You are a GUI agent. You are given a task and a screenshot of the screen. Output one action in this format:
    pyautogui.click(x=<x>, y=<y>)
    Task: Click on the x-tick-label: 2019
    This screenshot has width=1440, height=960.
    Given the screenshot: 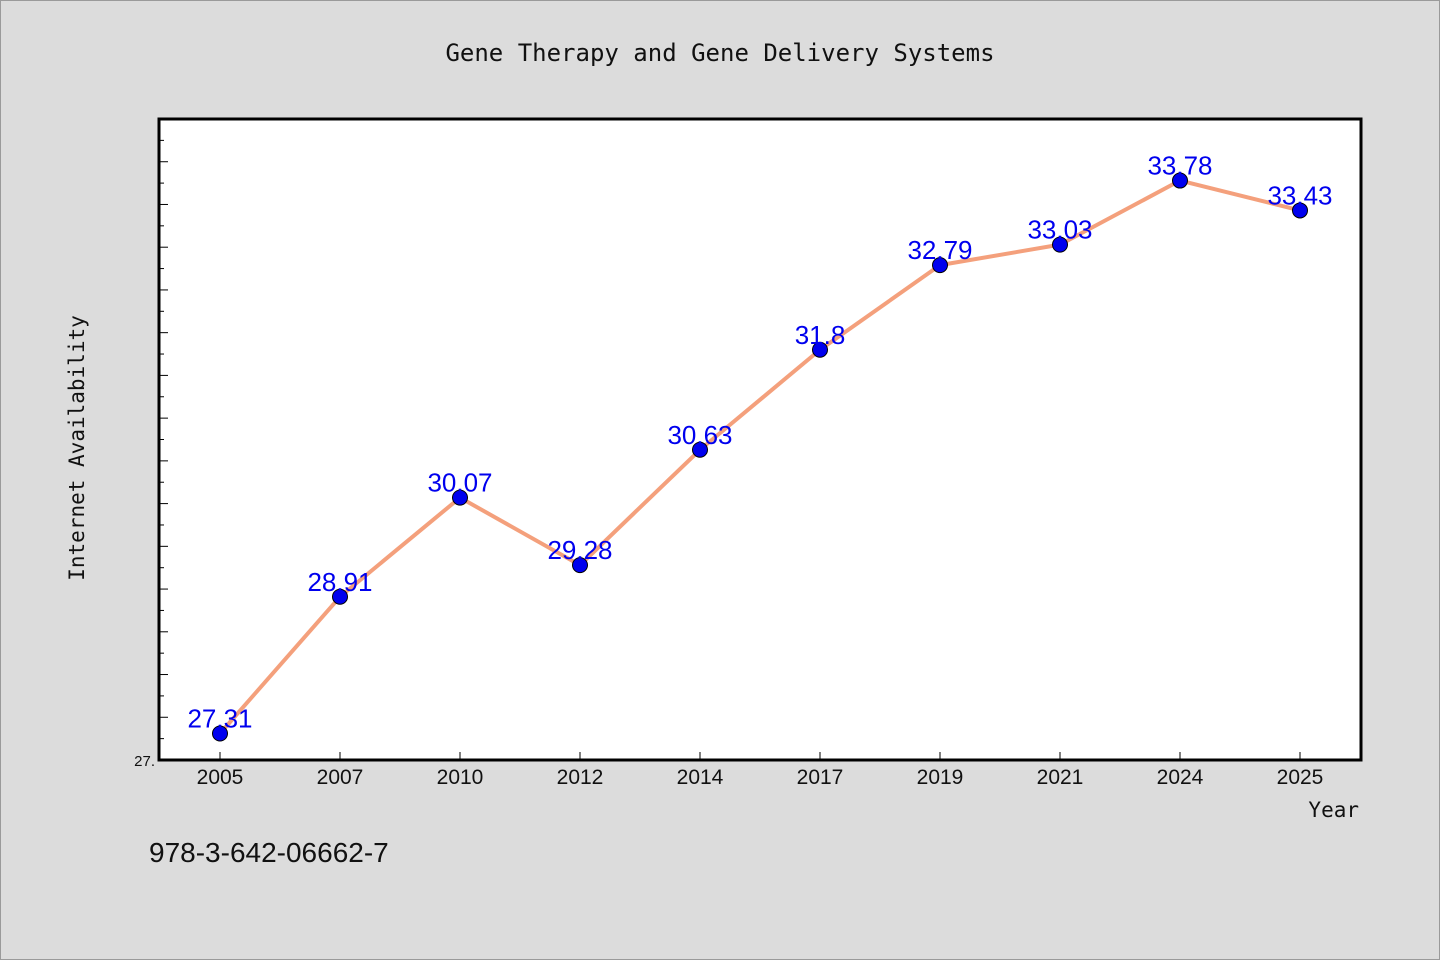 What is the action you would take?
    pyautogui.click(x=940, y=777)
    